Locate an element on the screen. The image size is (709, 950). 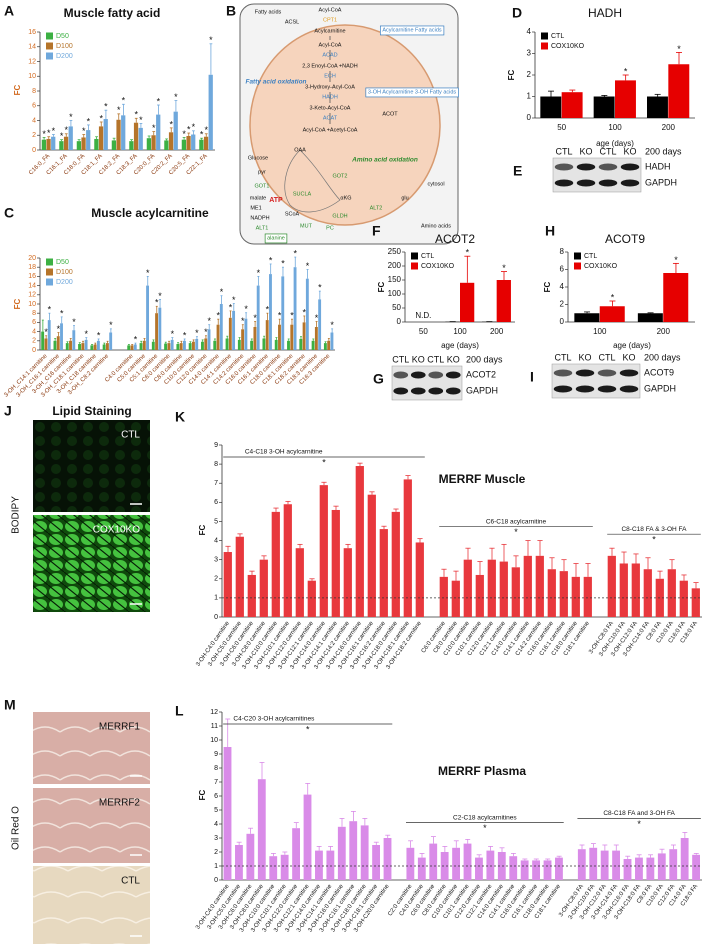
diagram-label: CPT1 is located at coordinates (330, 20).